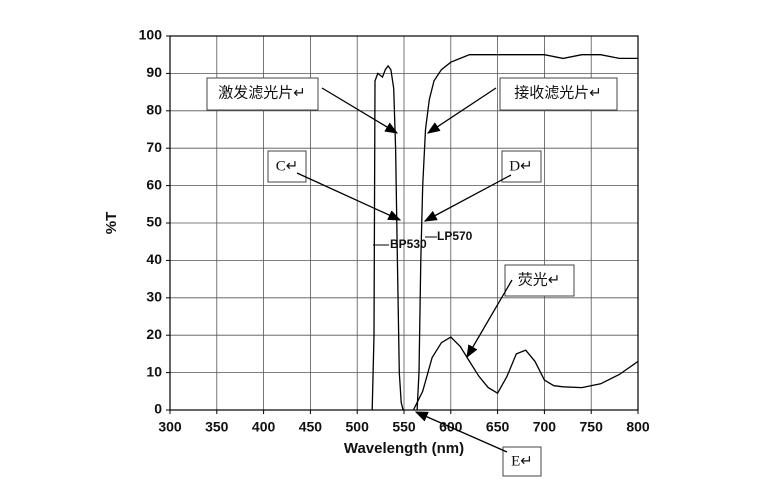  What do you see at coordinates (498, 427) in the screenshot?
I see `x-tick-label: 650` at bounding box center [498, 427].